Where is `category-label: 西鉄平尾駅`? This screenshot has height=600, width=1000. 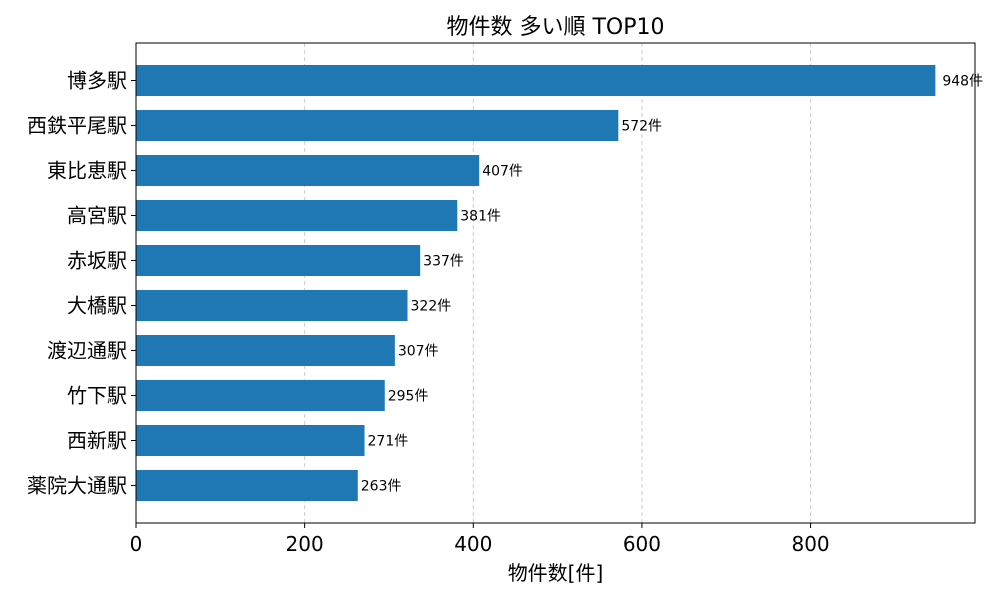 category-label: 西鉄平尾駅 is located at coordinates (77, 126).